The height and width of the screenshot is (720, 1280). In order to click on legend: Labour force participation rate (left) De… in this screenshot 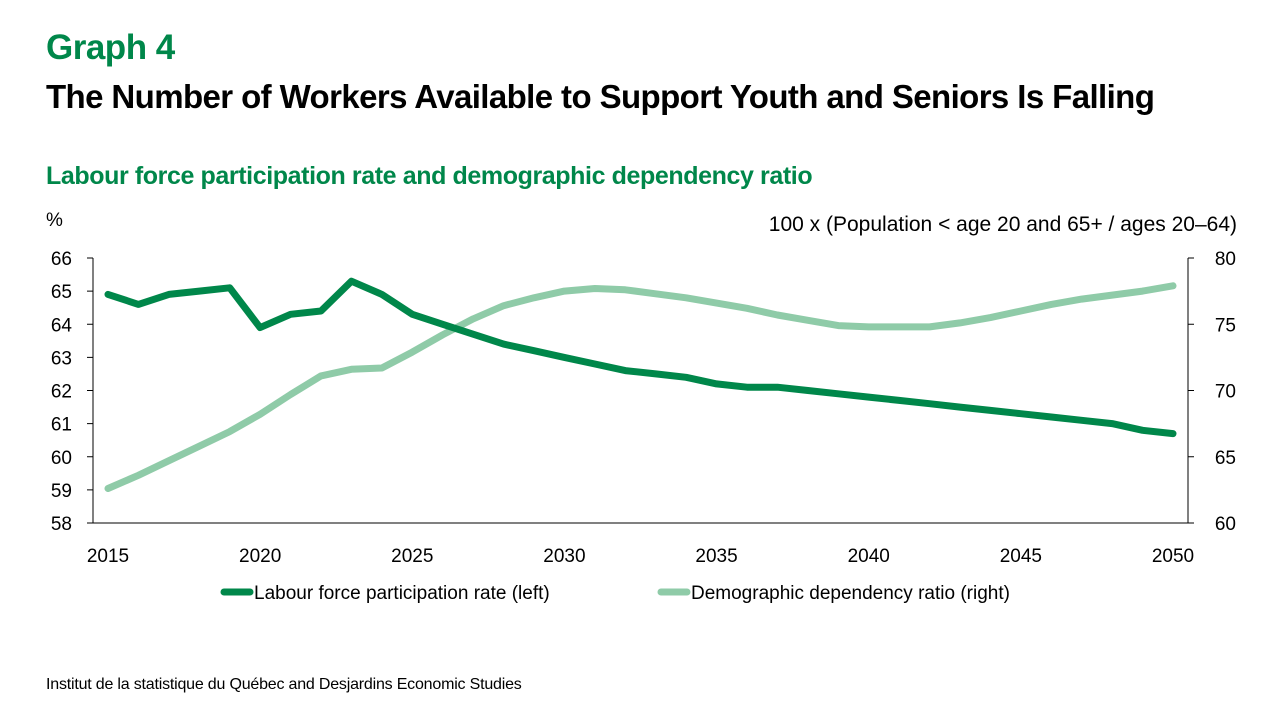, I will do `click(615, 593)`.